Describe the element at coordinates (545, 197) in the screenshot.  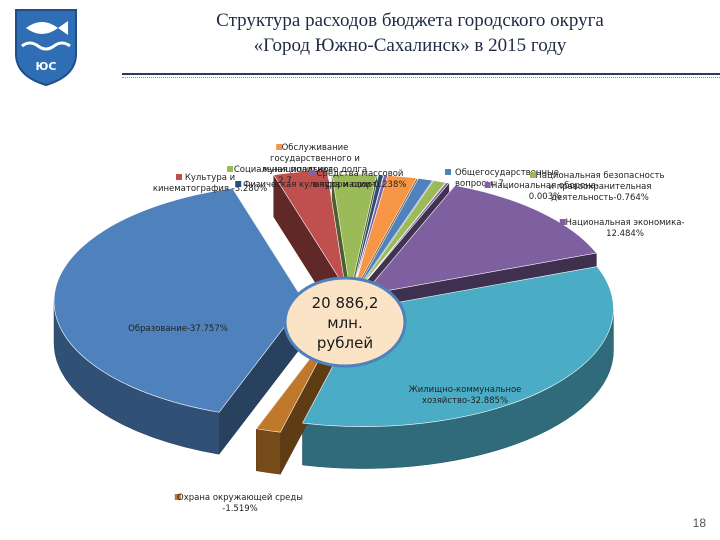
I see `slice-label-text: 0.003%` at that location.